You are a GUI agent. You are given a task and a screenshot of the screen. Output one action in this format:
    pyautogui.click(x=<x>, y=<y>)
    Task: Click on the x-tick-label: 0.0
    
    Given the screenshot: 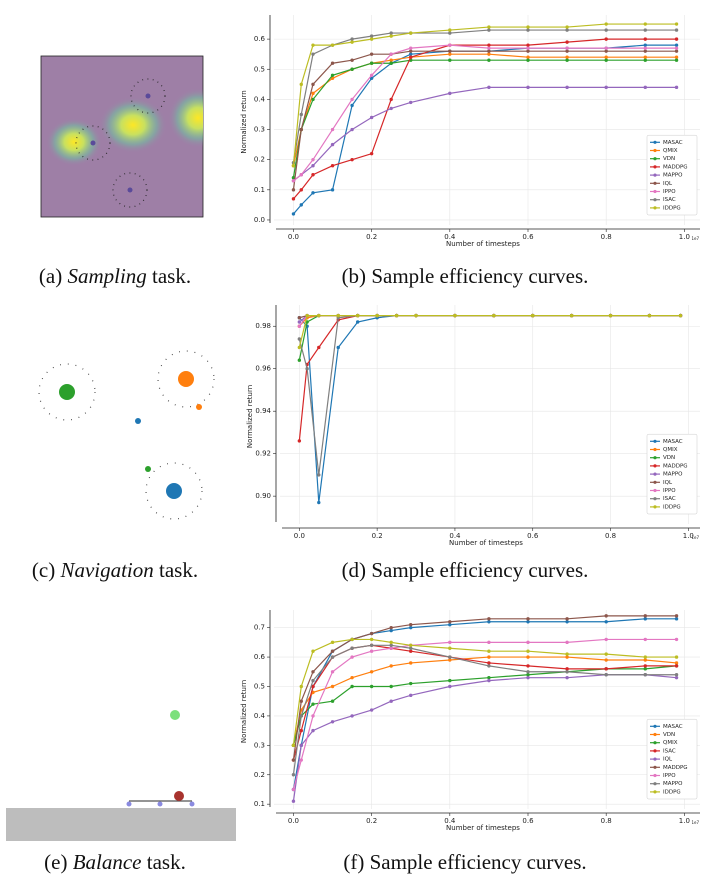 What is the action you would take?
    pyautogui.click(x=299, y=536)
    